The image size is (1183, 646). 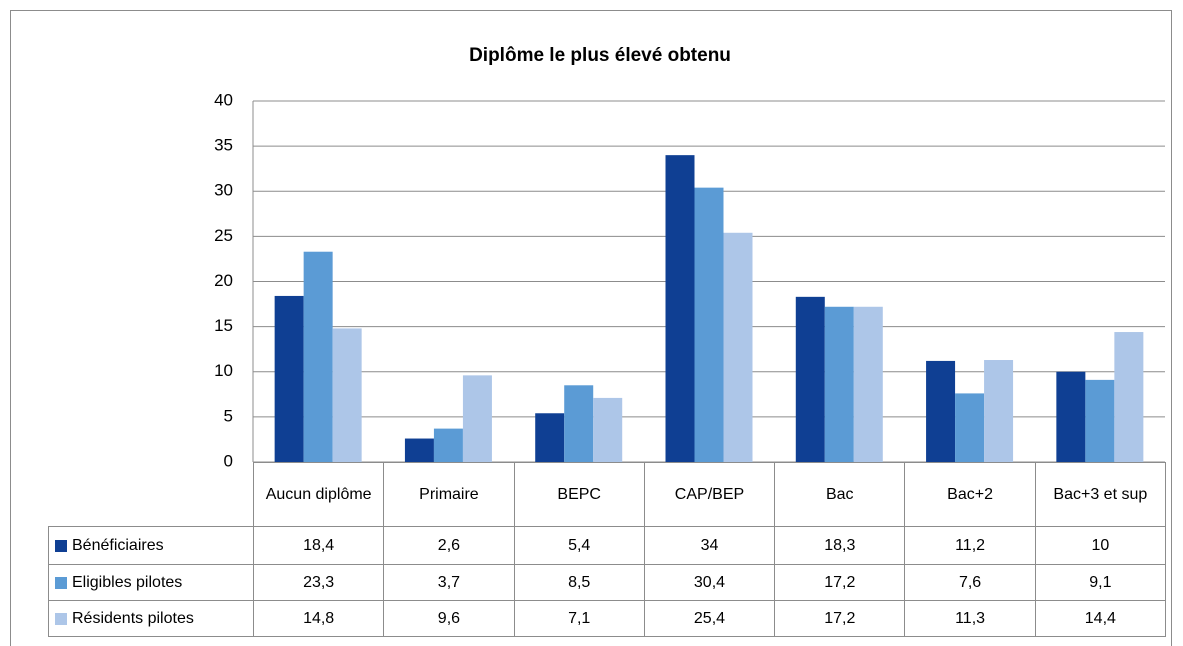 What do you see at coordinates (840, 545) in the screenshot?
I see `data-table-value: 18,3` at bounding box center [840, 545].